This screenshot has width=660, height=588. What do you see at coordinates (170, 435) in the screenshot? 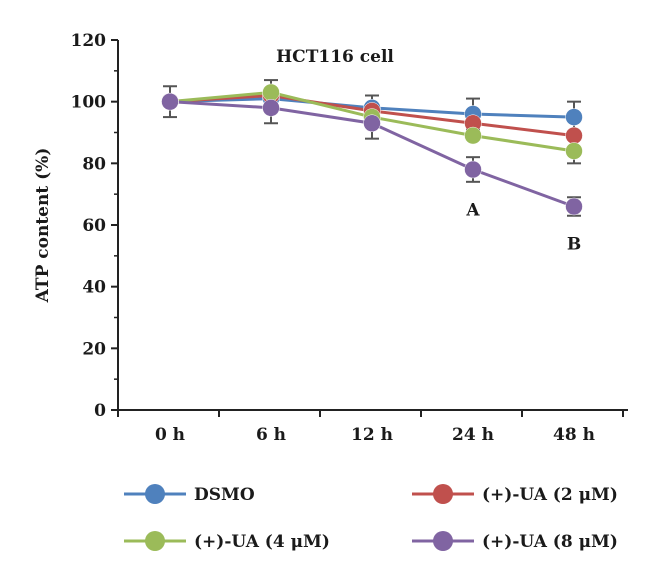
I see `x-tick-label: 0 h` at bounding box center [170, 435].